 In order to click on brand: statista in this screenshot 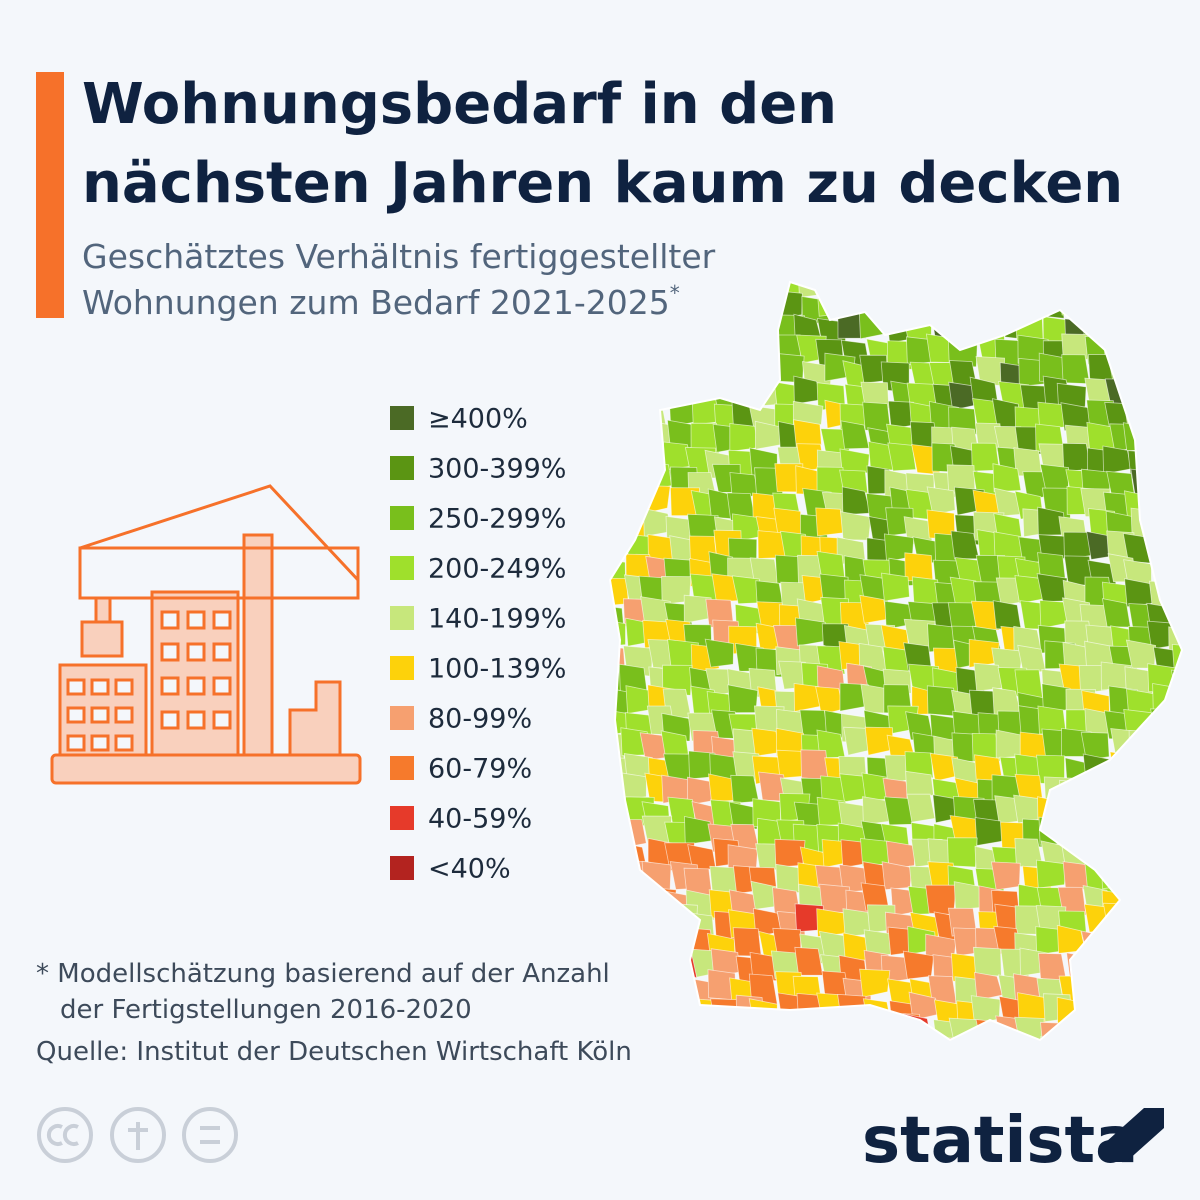, I will do `click(1000, 1141)`.